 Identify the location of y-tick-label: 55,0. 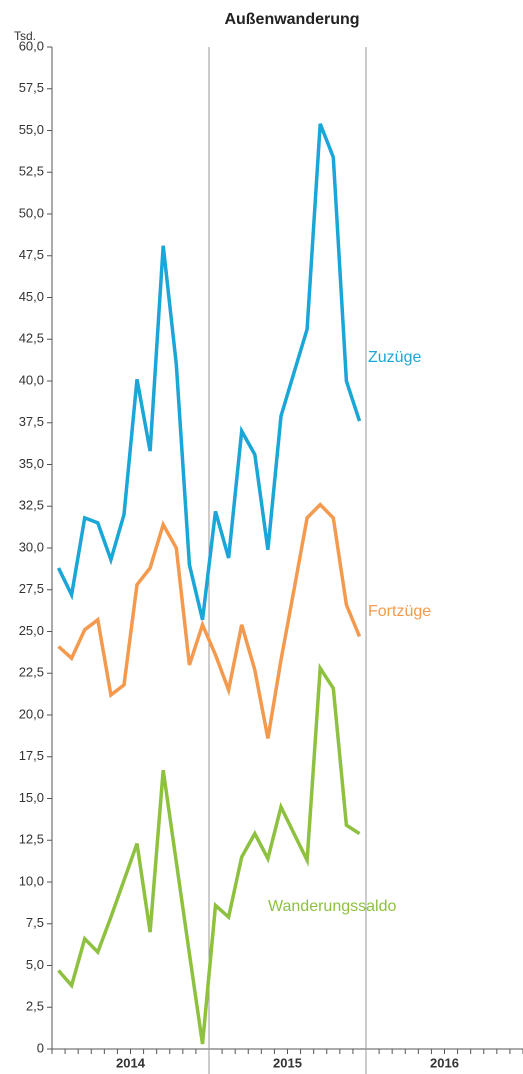
(31, 129).